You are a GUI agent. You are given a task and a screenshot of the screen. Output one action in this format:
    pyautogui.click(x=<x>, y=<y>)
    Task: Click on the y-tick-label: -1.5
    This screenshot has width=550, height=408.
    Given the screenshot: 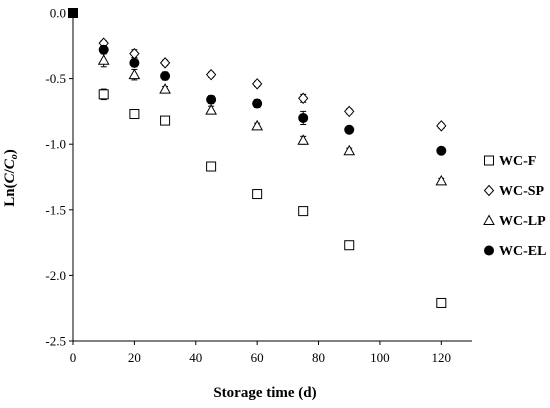 What is the action you would take?
    pyautogui.click(x=55, y=209)
    